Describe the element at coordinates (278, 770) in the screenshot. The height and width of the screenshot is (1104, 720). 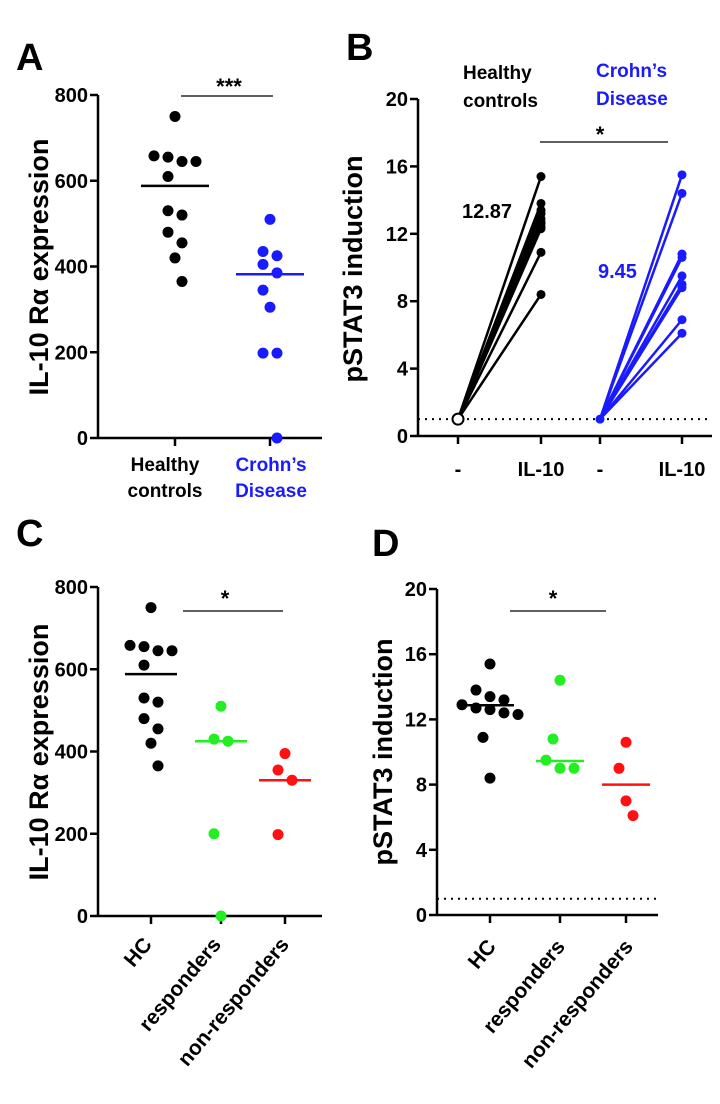
I see `panel-c-group-3-point` at that location.